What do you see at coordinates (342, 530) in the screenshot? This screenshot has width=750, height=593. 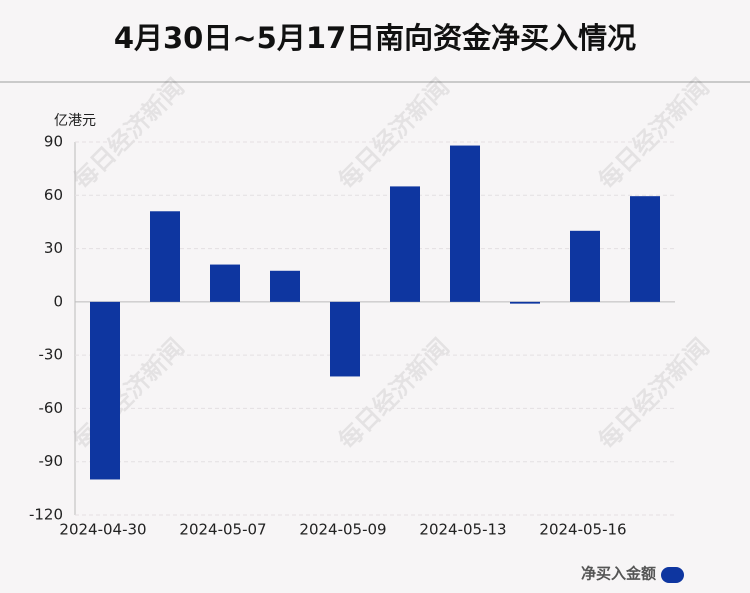 I see `x-tick-label: 2024-05-09` at bounding box center [342, 530].